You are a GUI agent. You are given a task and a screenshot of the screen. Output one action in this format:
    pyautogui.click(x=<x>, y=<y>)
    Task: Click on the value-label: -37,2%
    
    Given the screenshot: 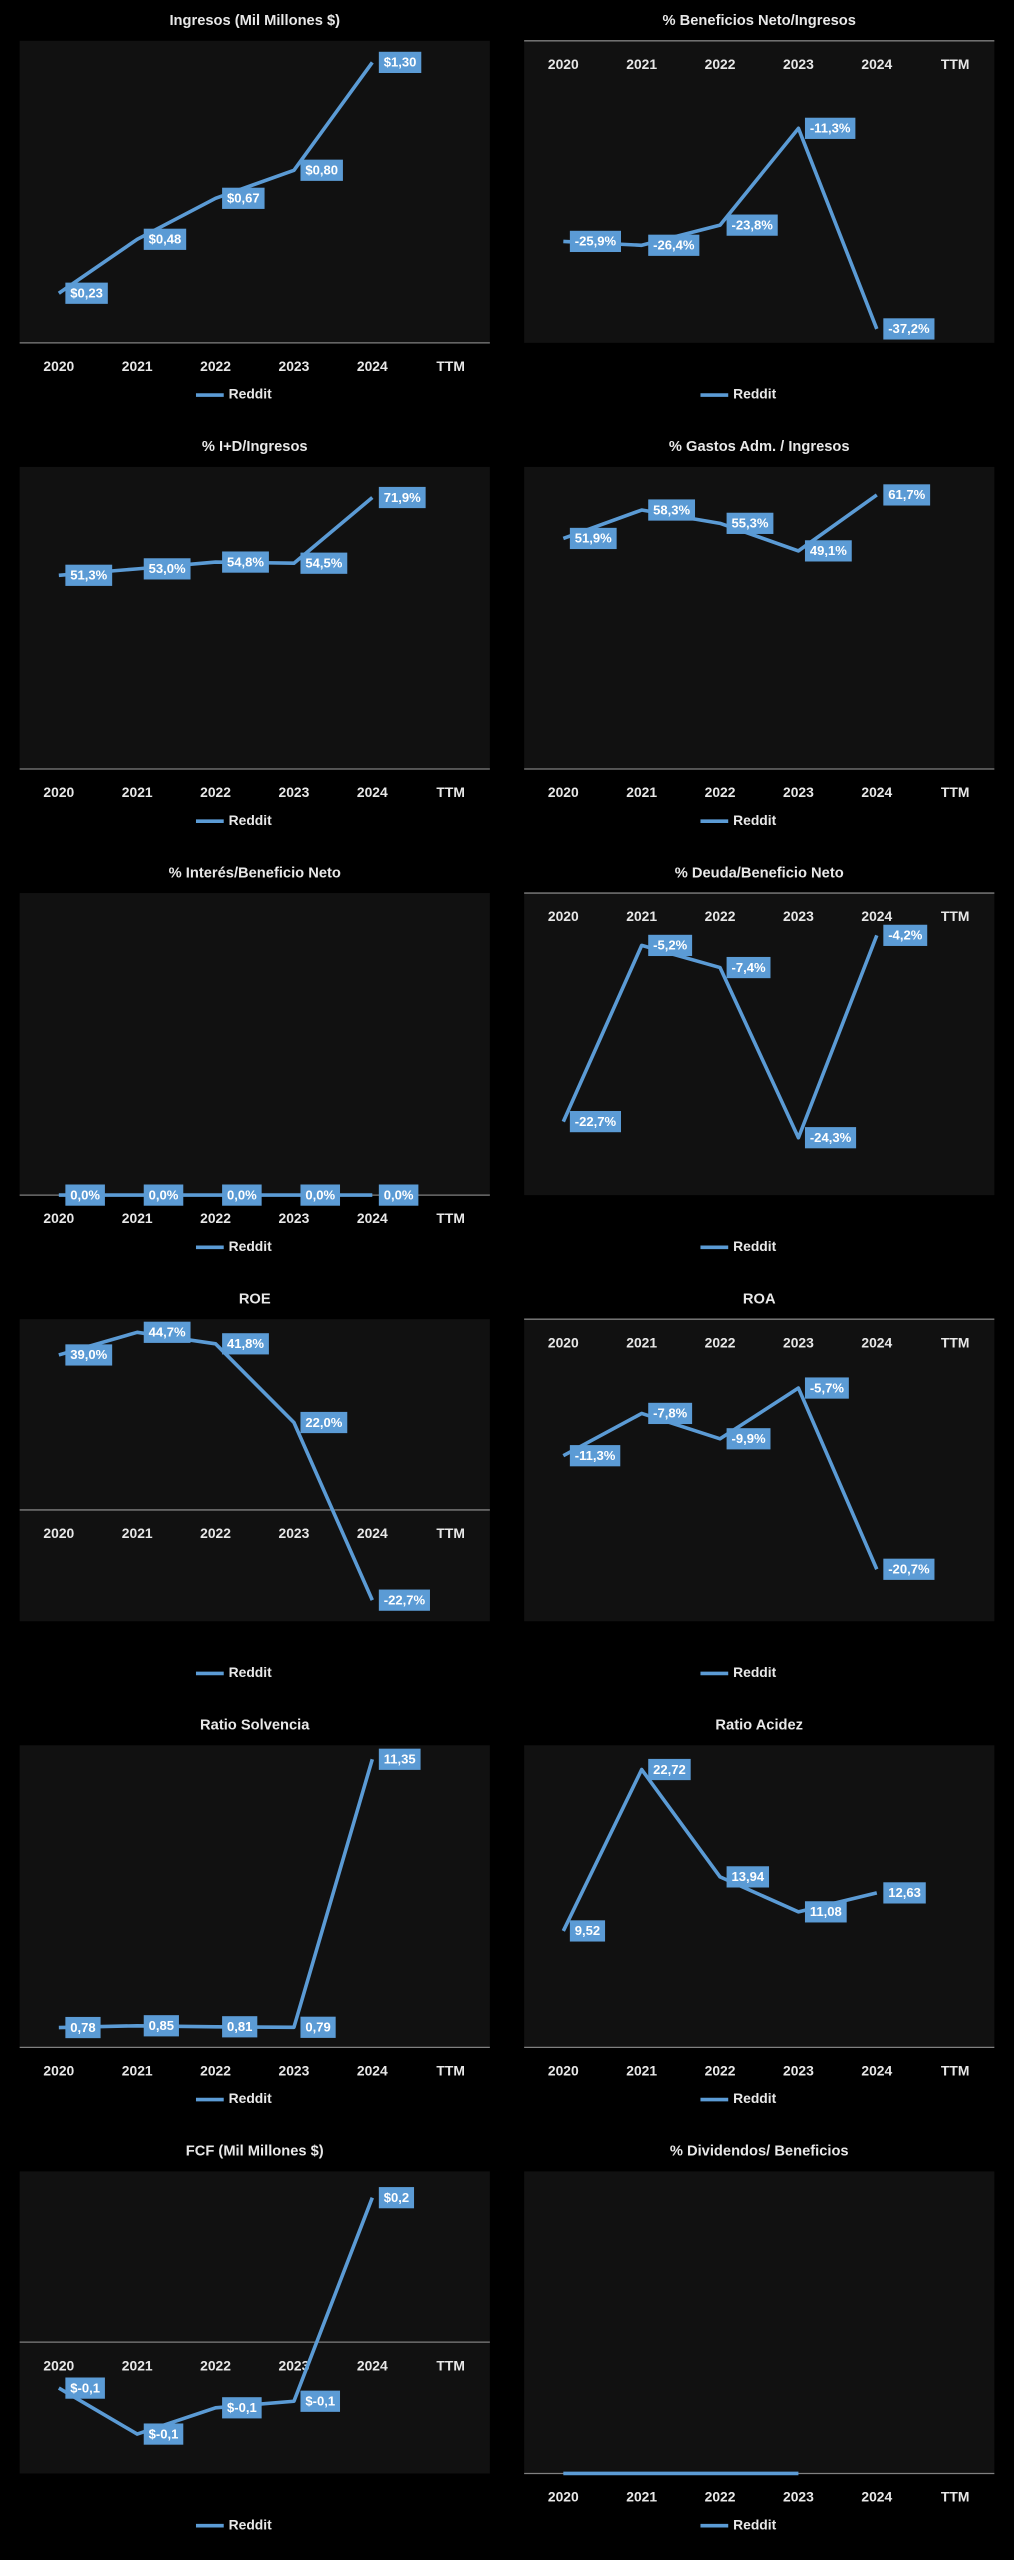 What is the action you would take?
    pyautogui.click(x=909, y=328)
    